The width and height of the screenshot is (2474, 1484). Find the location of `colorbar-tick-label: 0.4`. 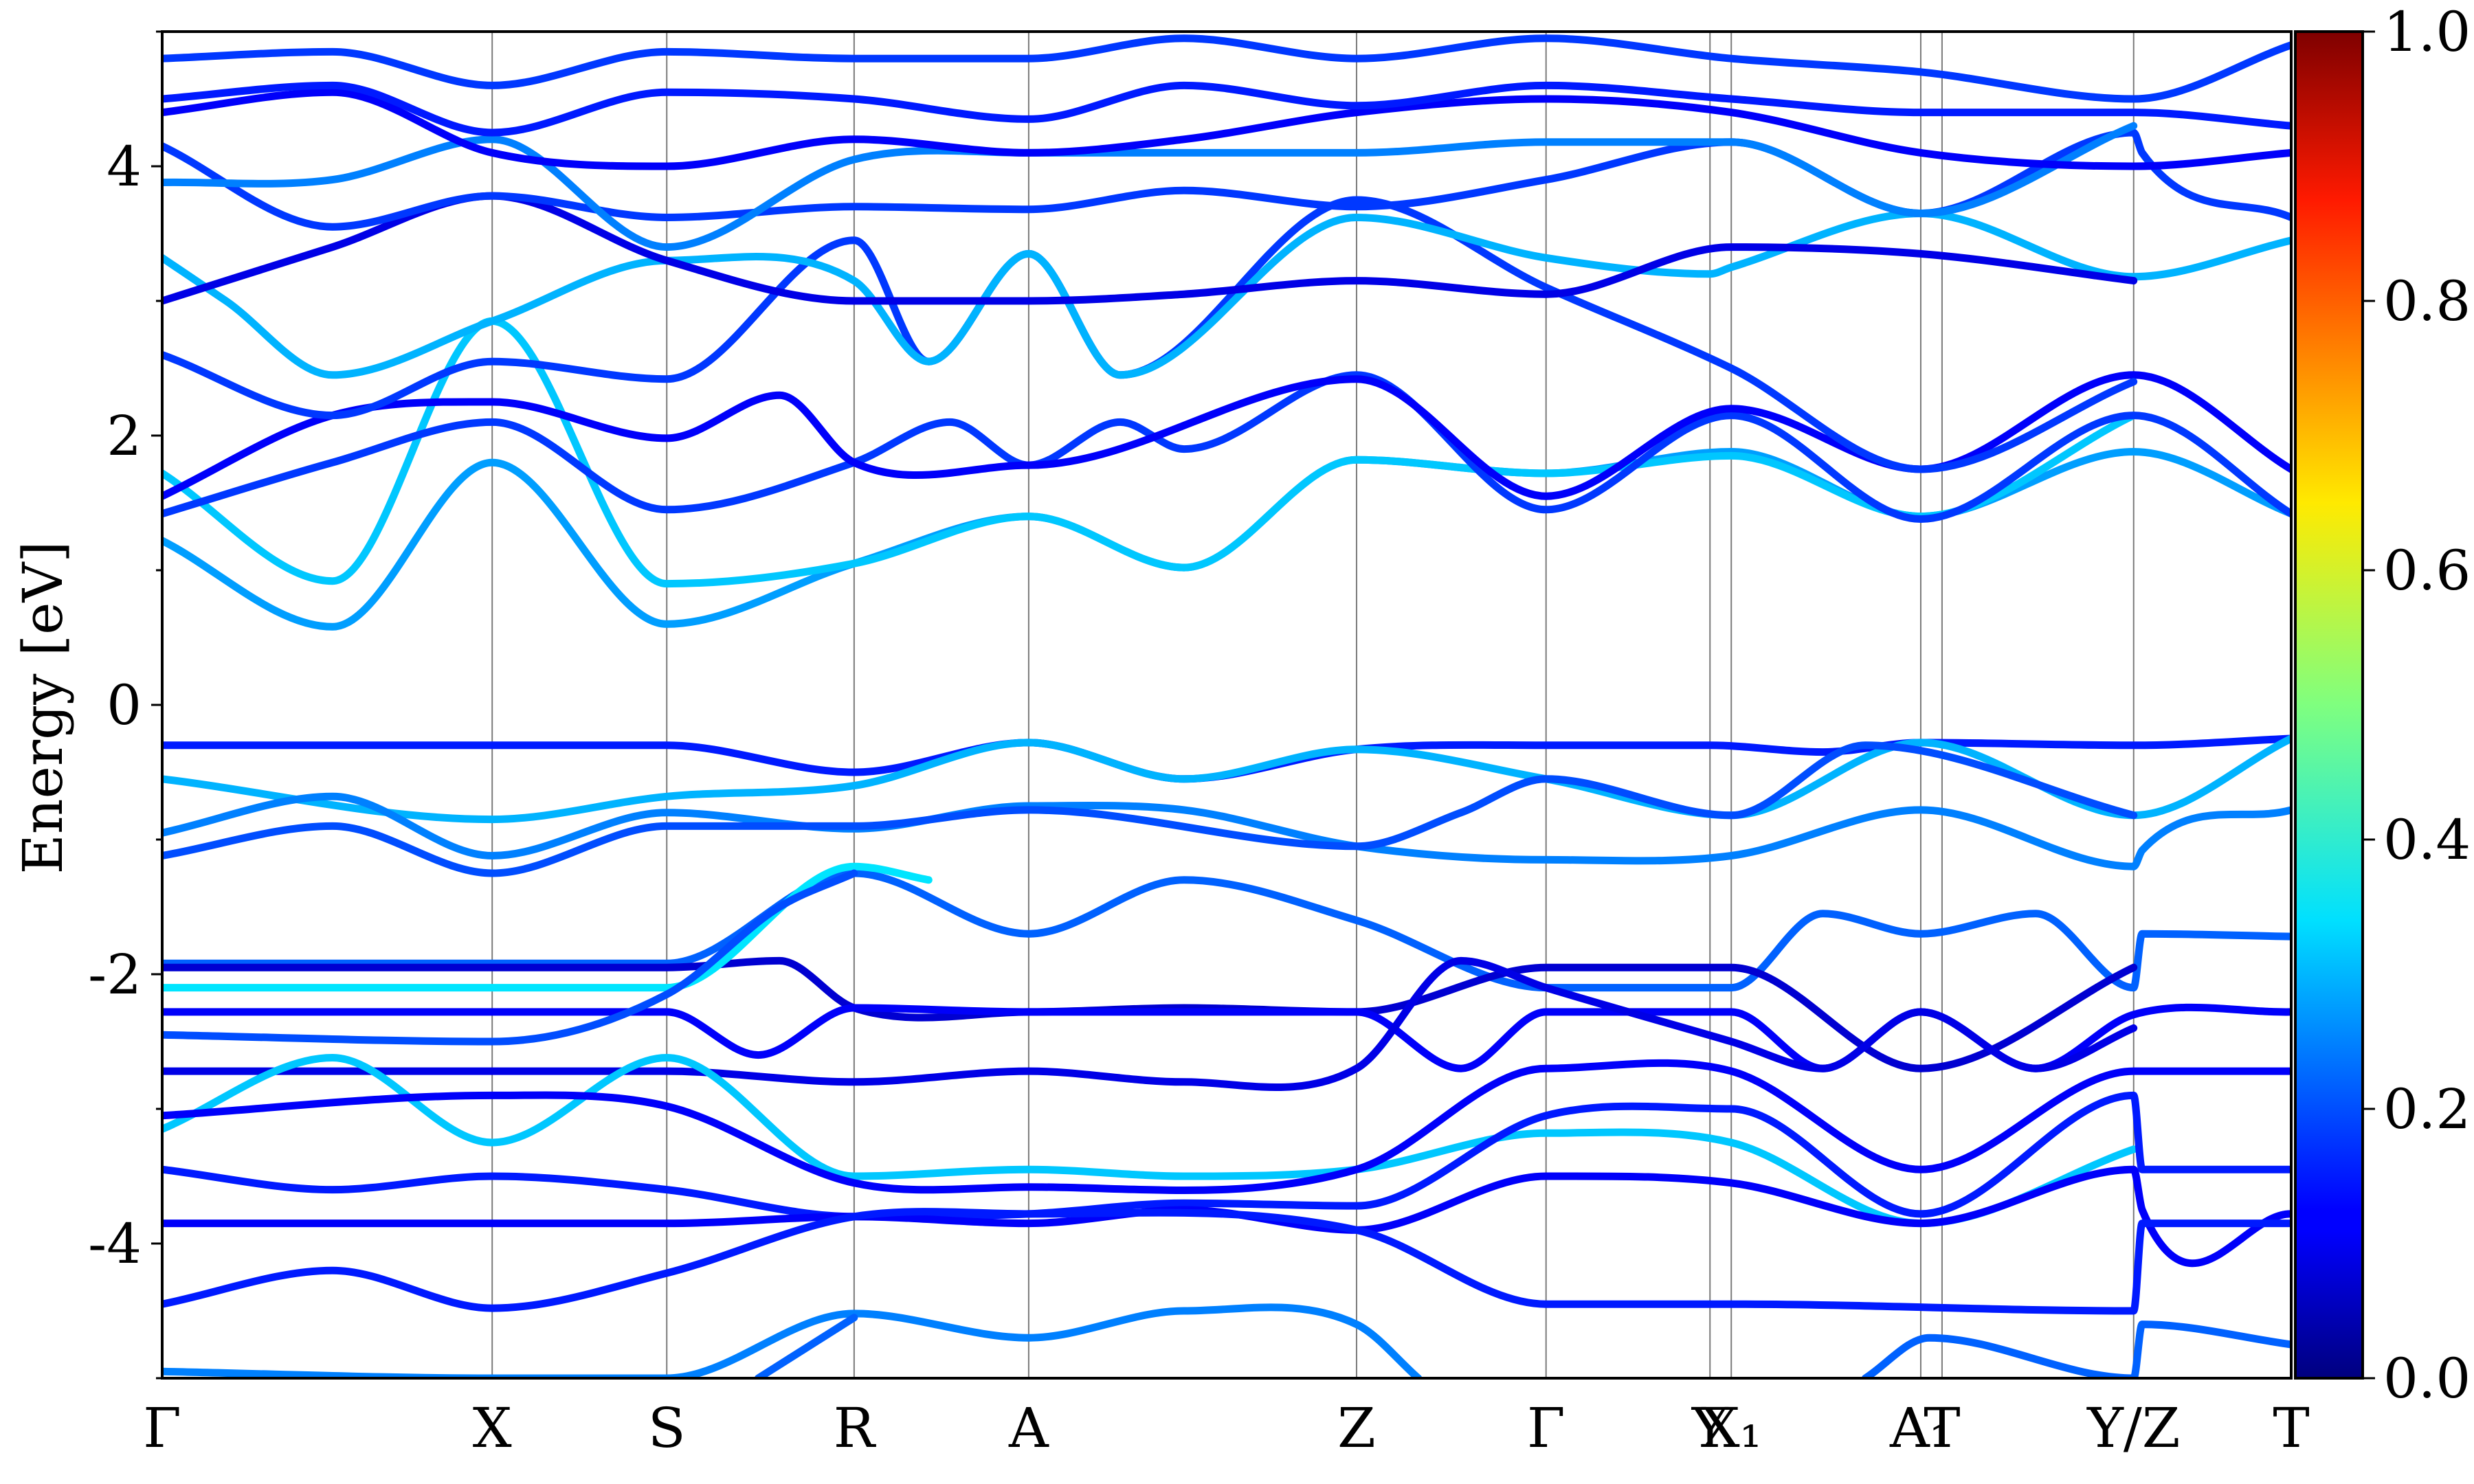

colorbar-tick-label: 0.4 is located at coordinates (2427, 840).